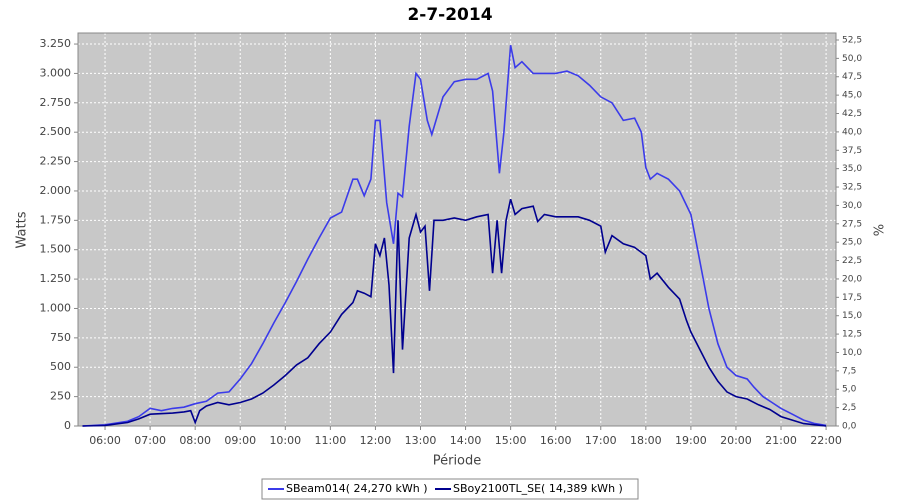 The height and width of the screenshot is (500, 900). I want to click on y2-tick-label: 35,0, so click(852, 169).